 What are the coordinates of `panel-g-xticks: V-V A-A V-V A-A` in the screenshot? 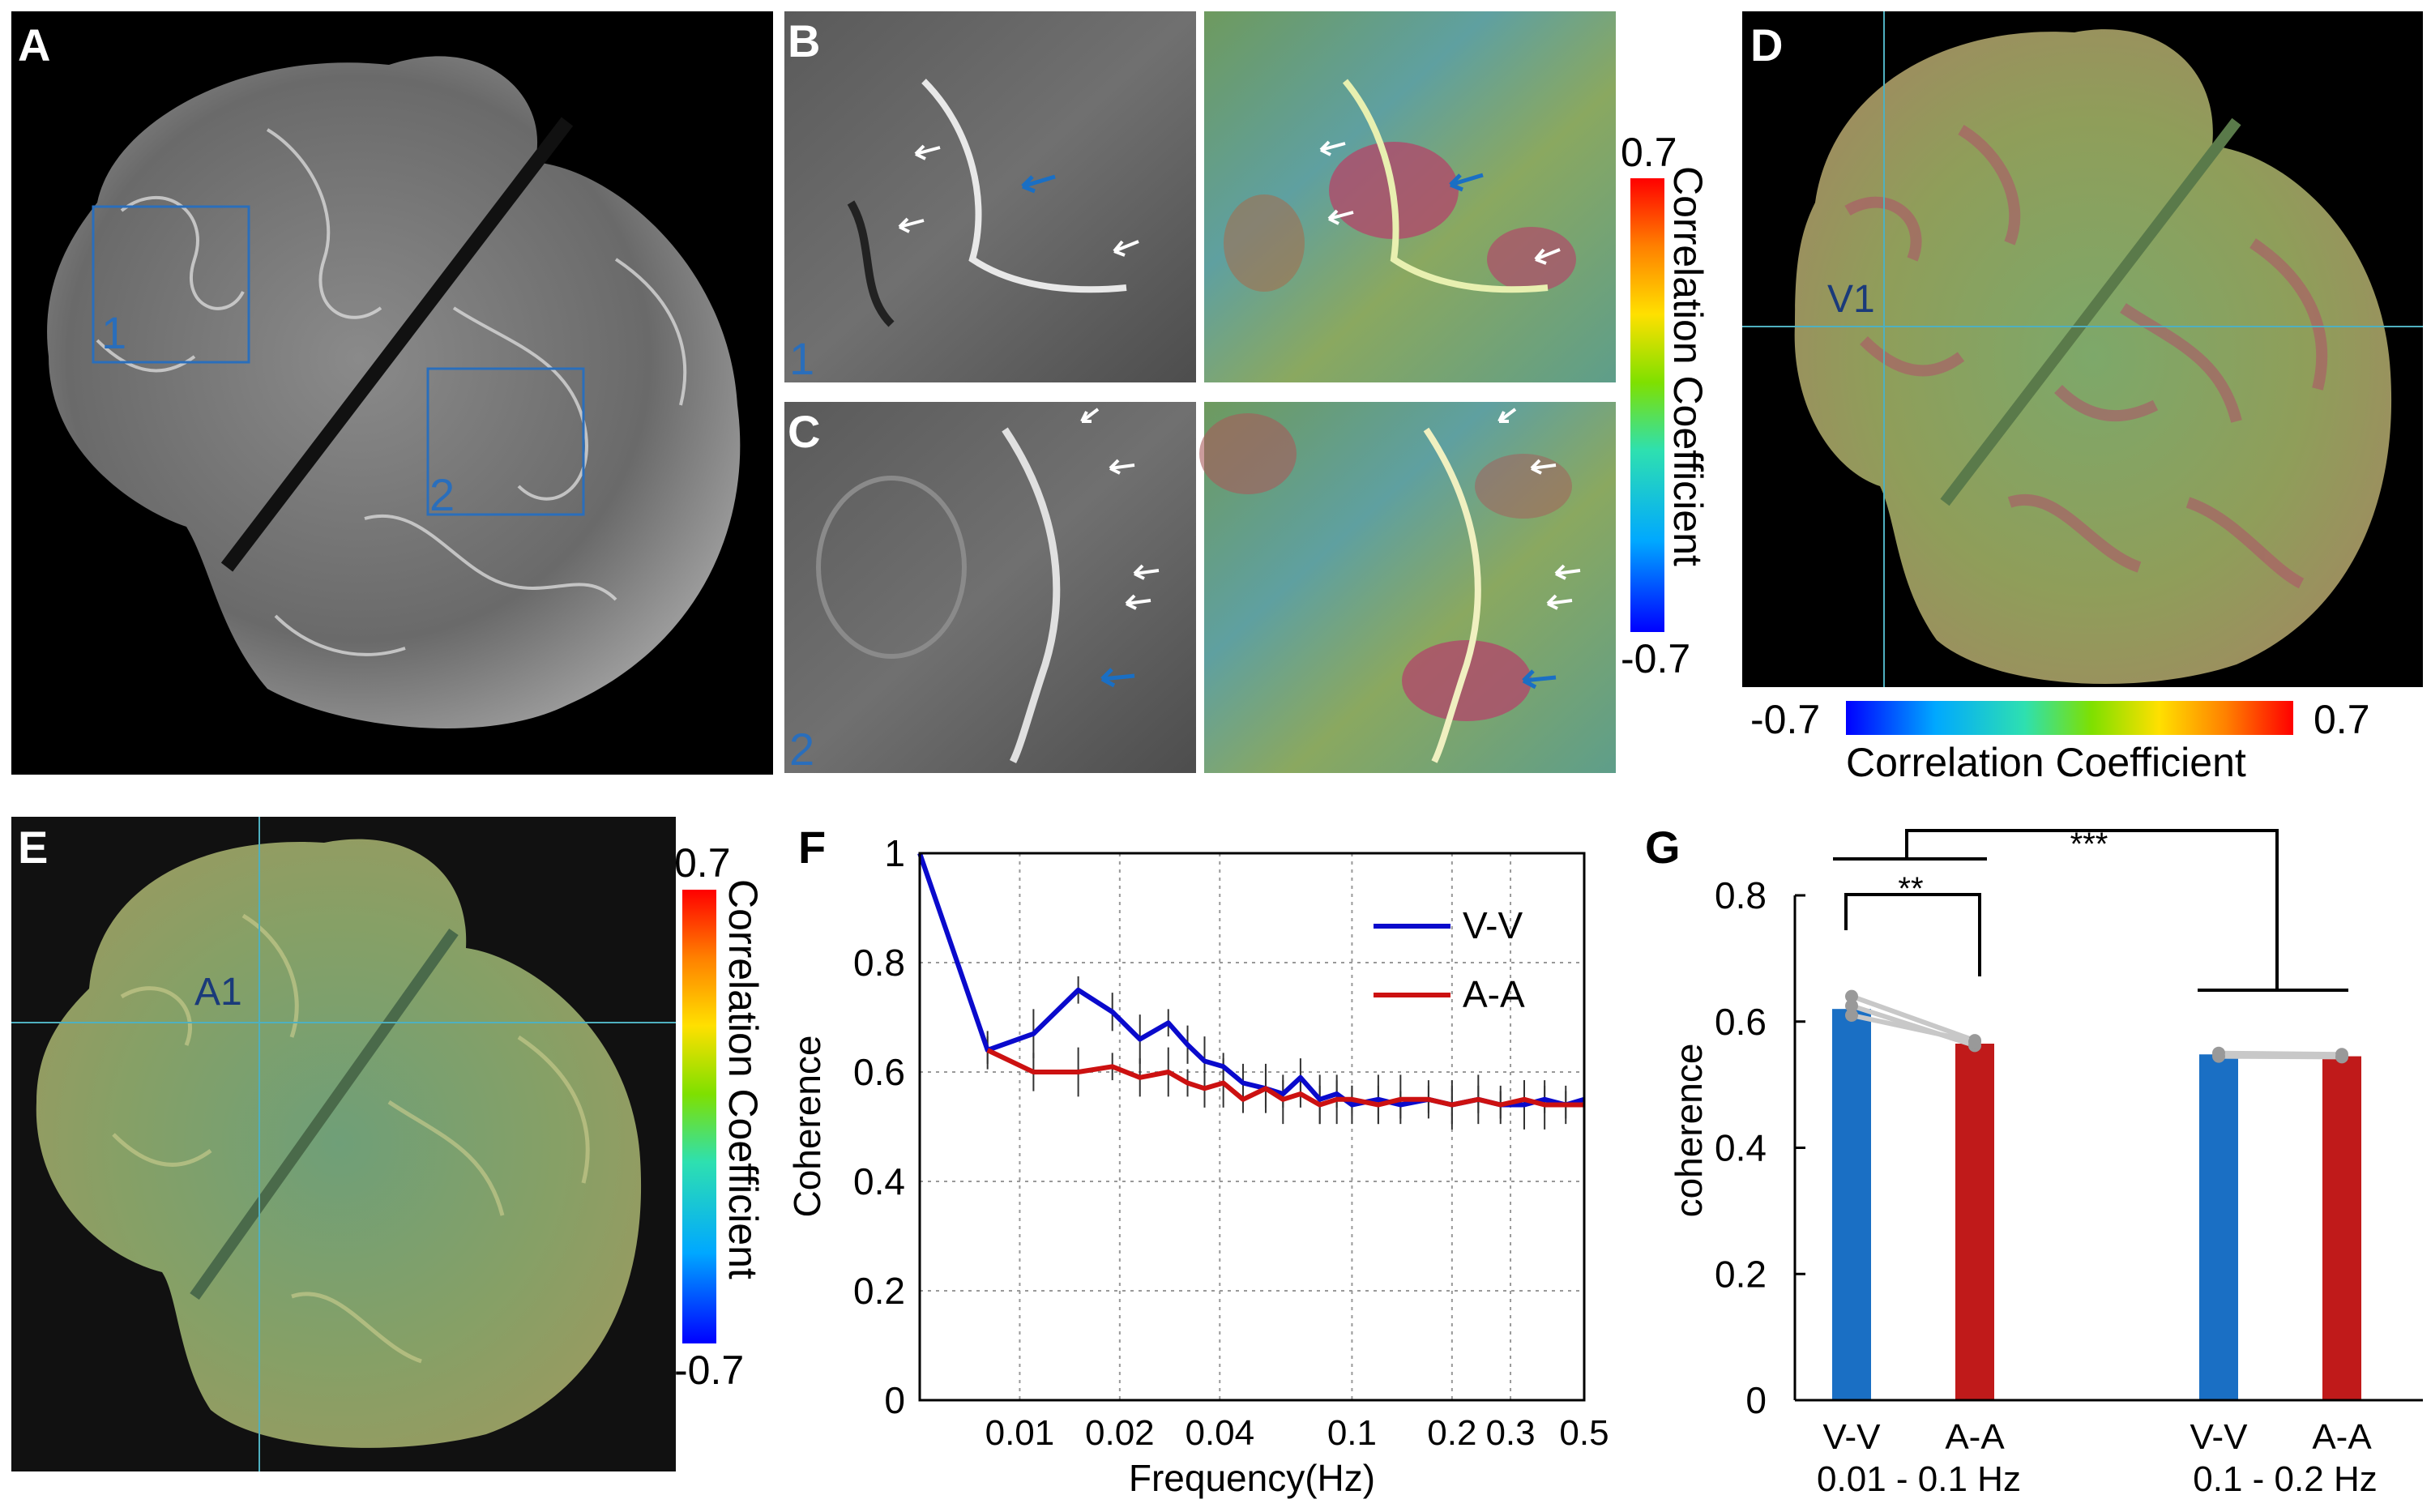 It's located at (2098, 1437).